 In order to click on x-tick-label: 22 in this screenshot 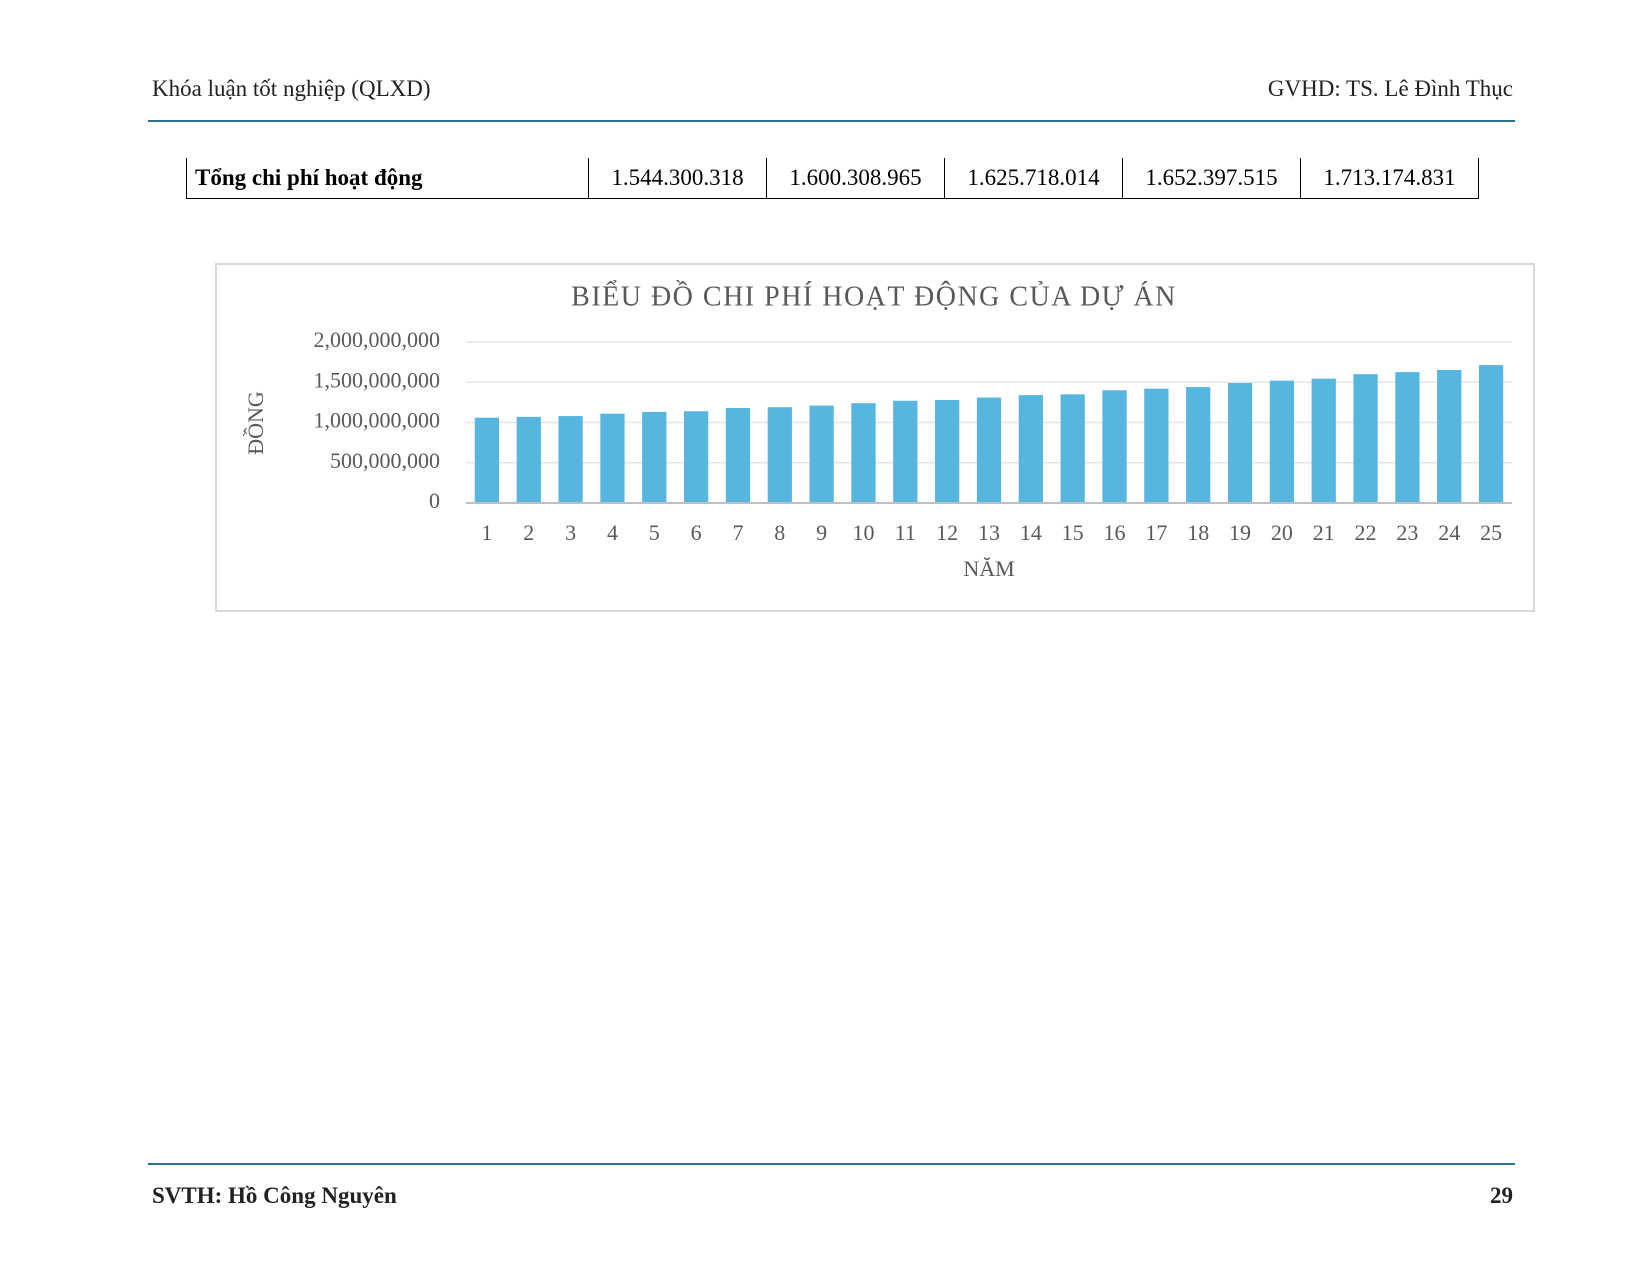, I will do `click(1366, 532)`.